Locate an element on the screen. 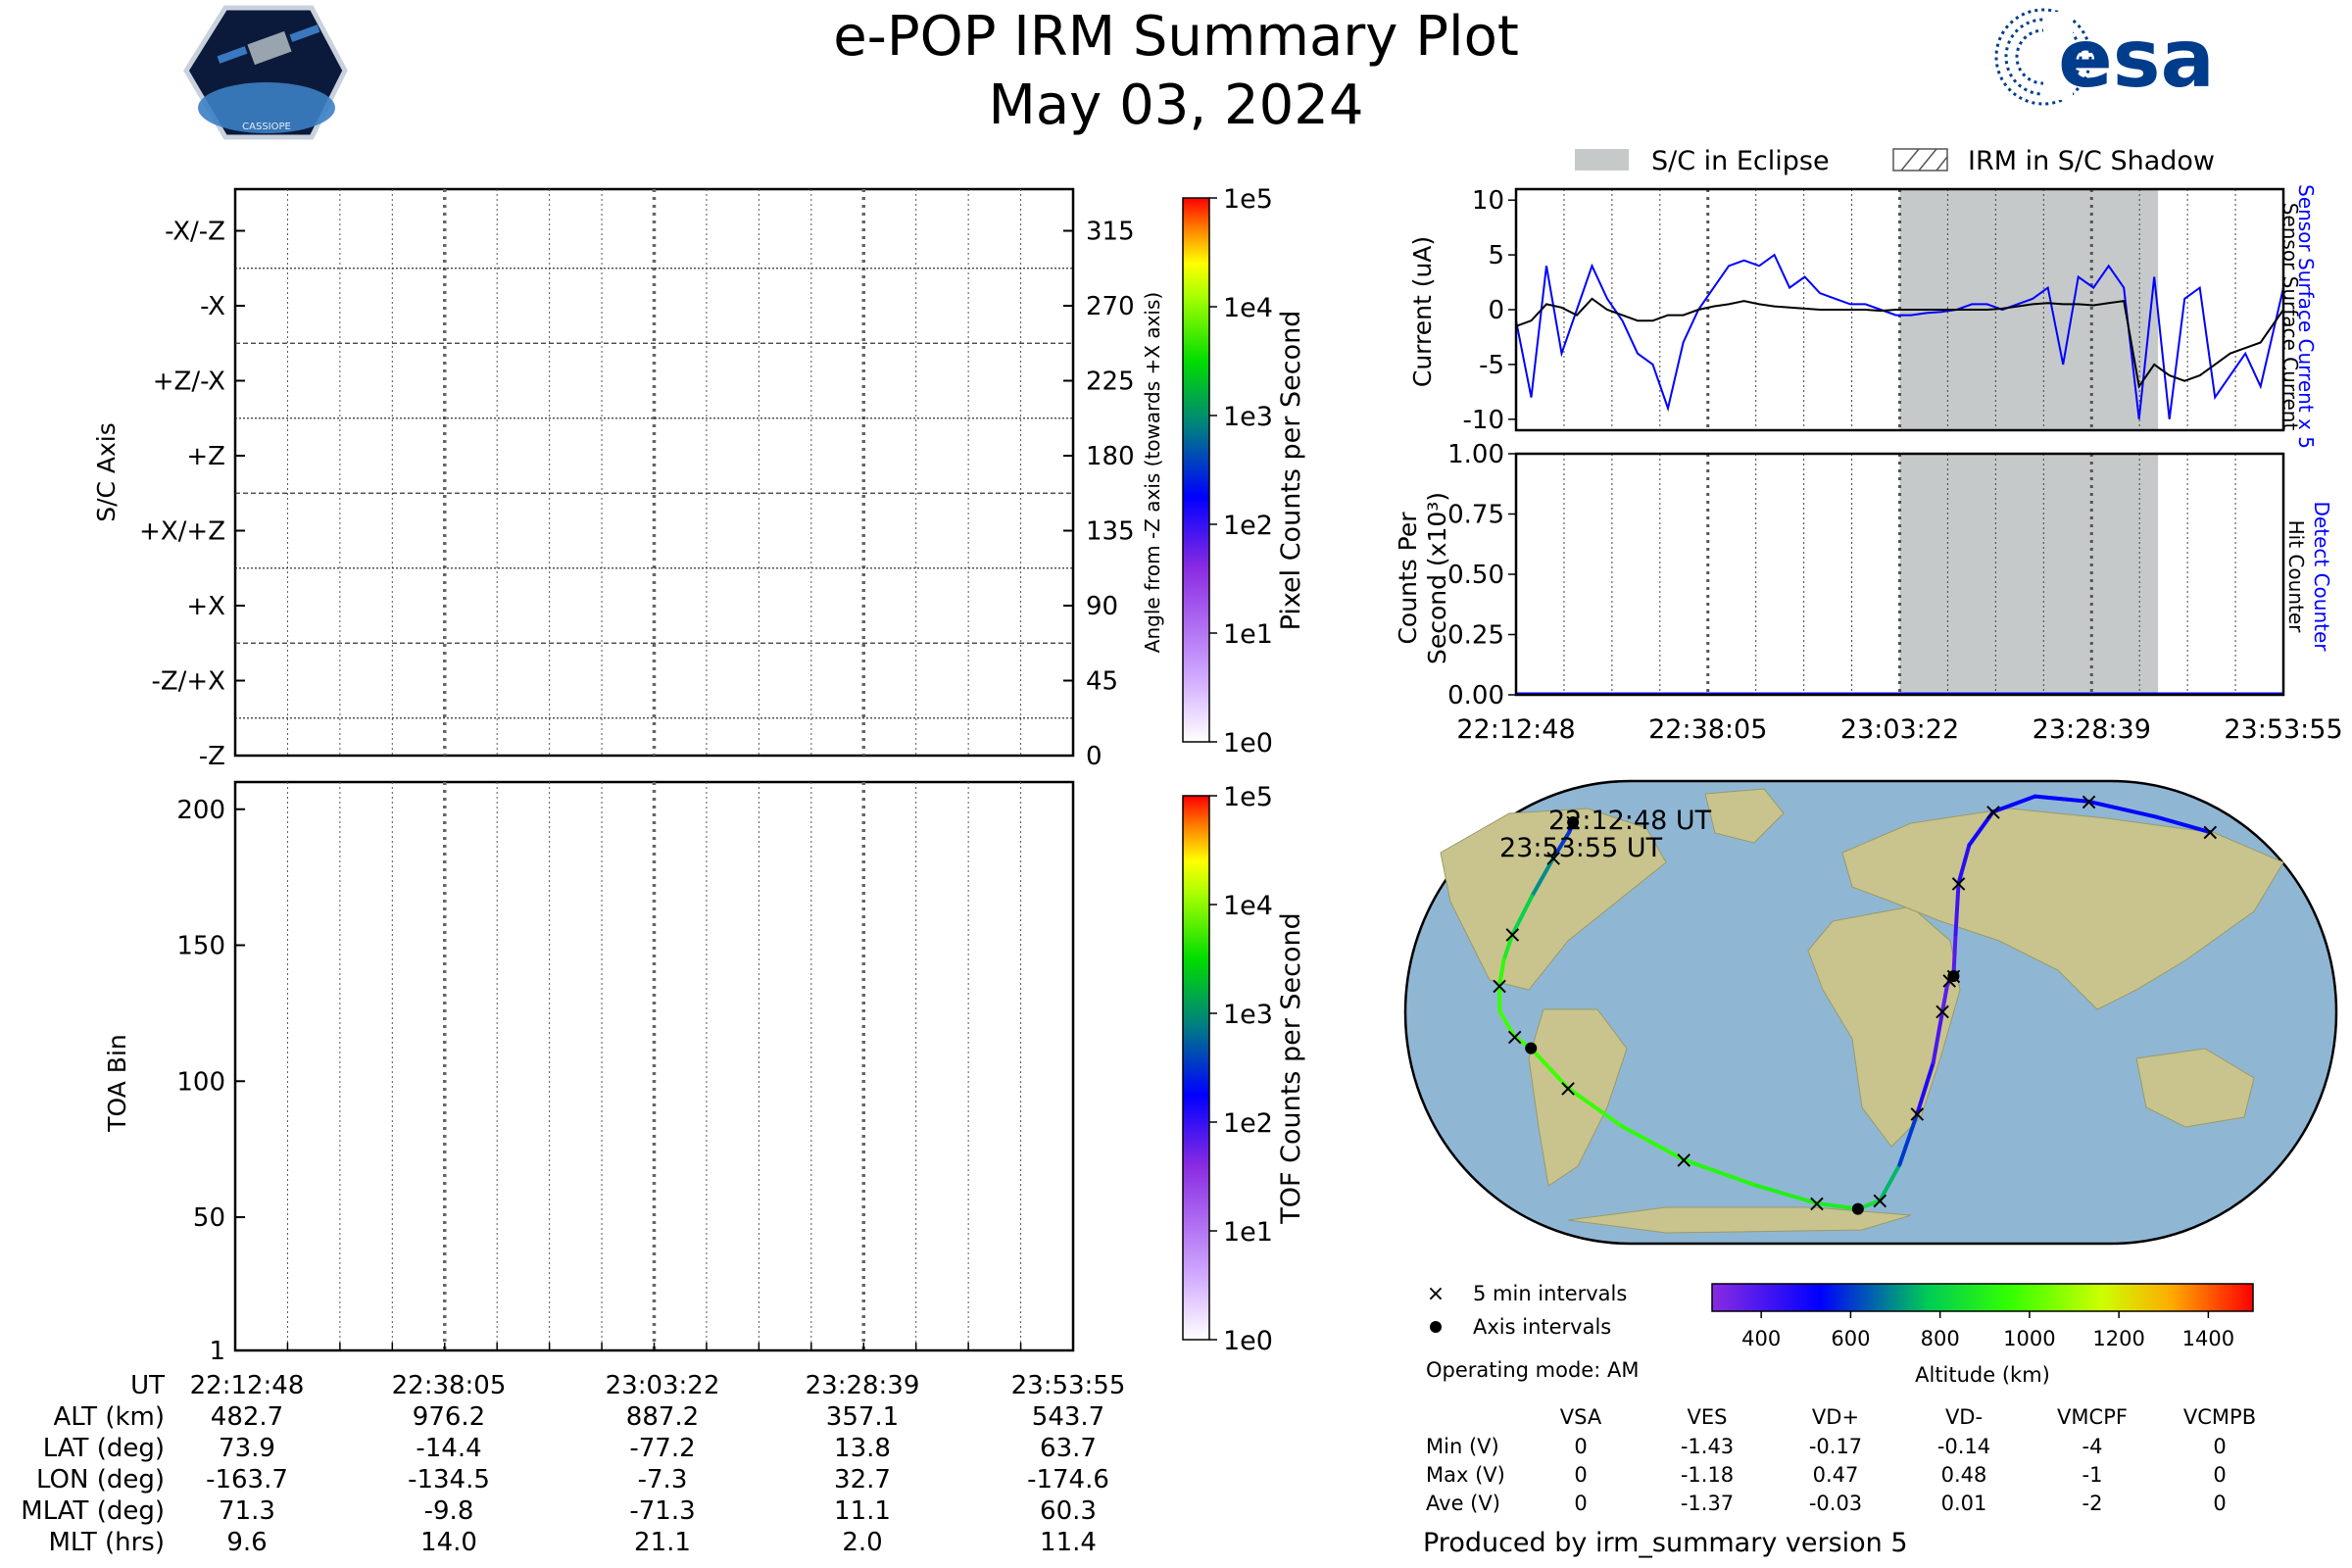  current-ytick-label: 10 is located at coordinates (1488, 201).